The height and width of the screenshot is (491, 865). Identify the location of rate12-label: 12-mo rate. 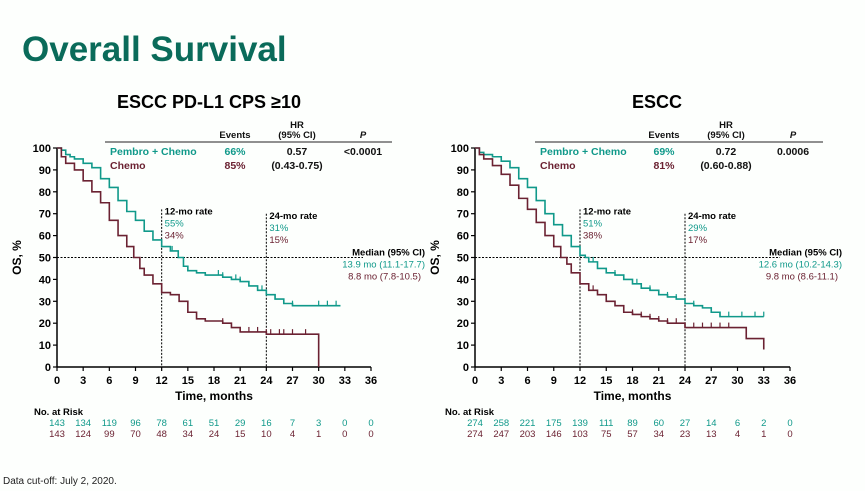
(189, 212).